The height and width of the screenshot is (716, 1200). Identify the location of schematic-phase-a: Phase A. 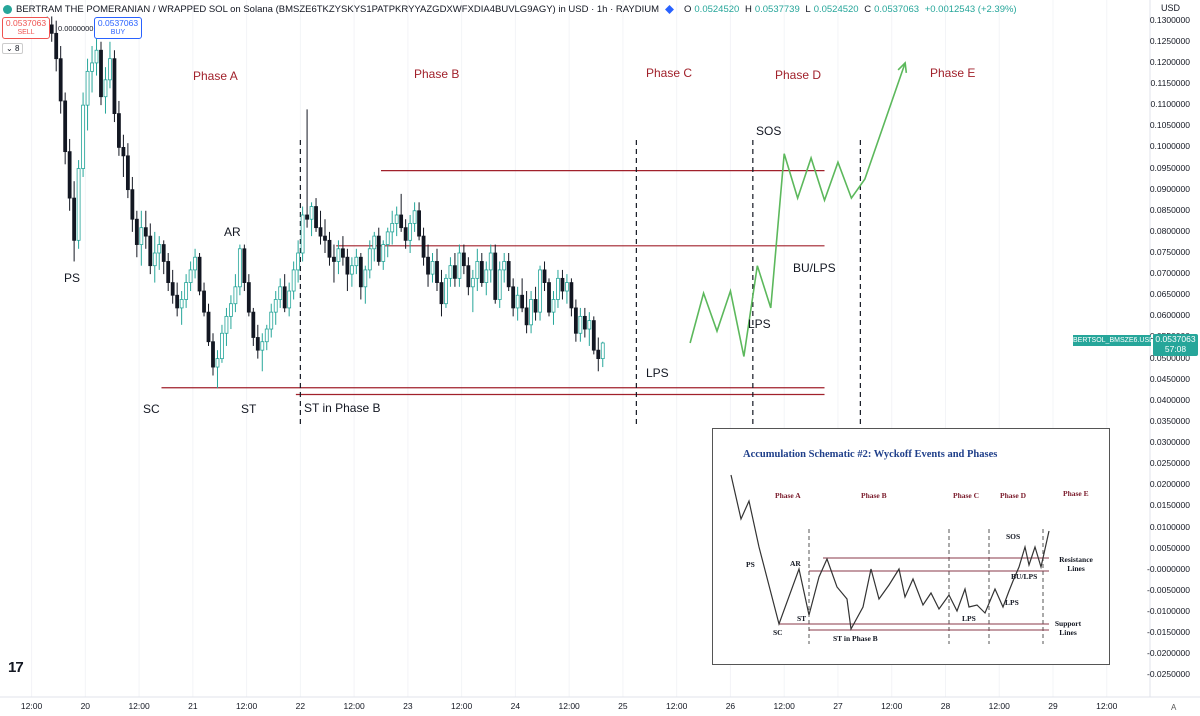
(788, 495).